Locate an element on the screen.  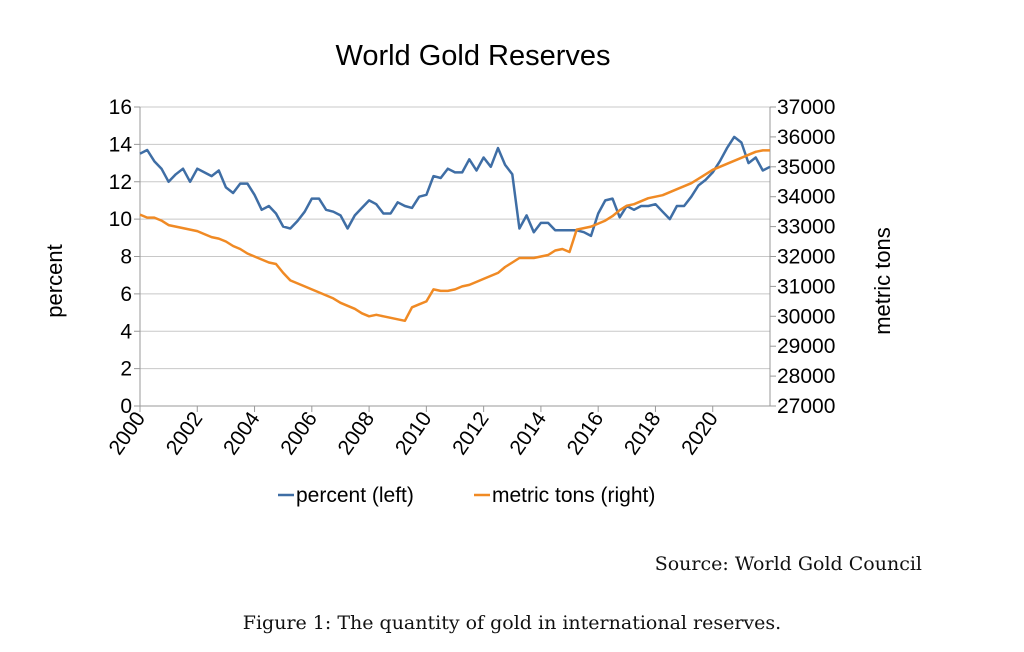
y-tick-label: 6 is located at coordinates (126, 294).